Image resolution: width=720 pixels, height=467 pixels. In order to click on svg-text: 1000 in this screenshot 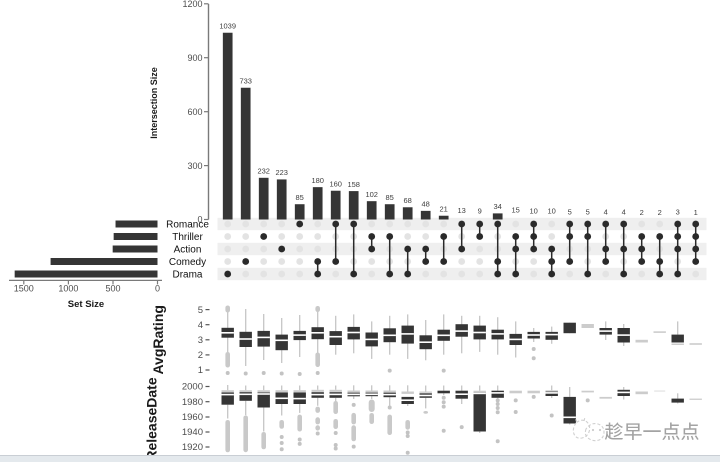, I will do `click(68, 289)`.